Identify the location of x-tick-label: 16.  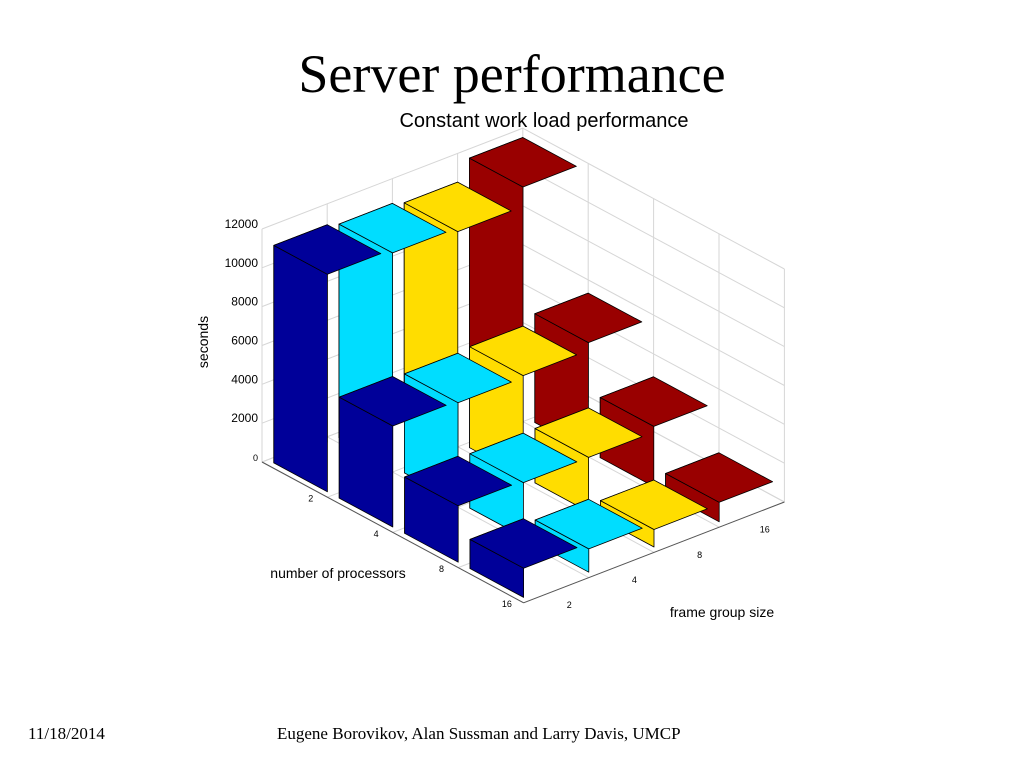
(507, 604).